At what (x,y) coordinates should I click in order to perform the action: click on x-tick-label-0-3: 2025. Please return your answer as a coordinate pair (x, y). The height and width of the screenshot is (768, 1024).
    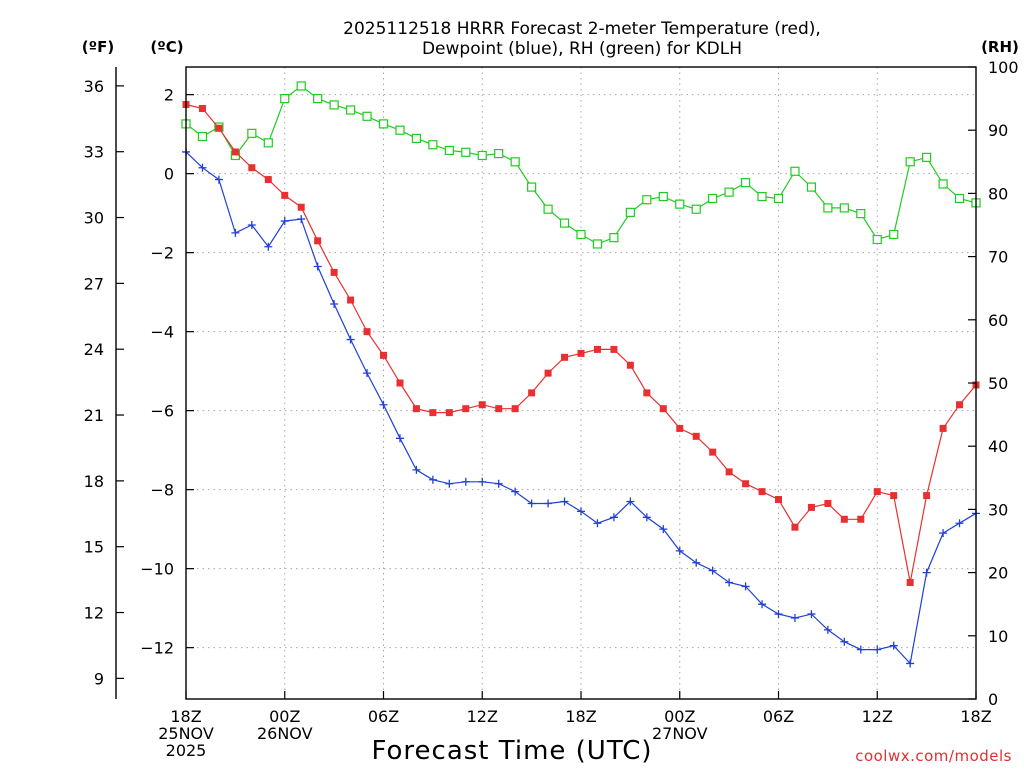
    Looking at the image, I should click on (186, 750).